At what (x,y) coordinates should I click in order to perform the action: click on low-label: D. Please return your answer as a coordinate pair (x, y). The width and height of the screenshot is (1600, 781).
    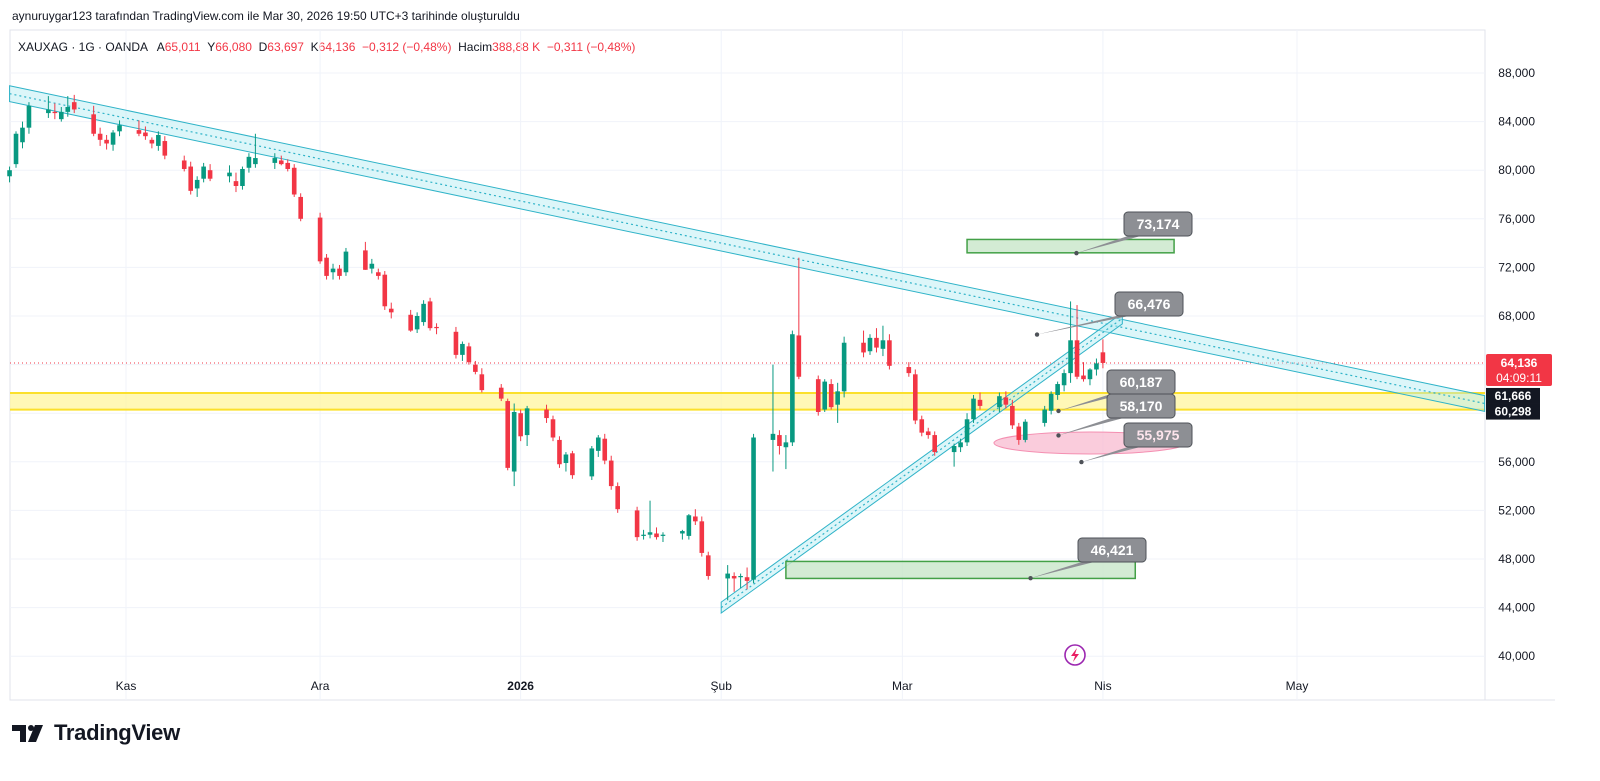
    Looking at the image, I should click on (263, 47).